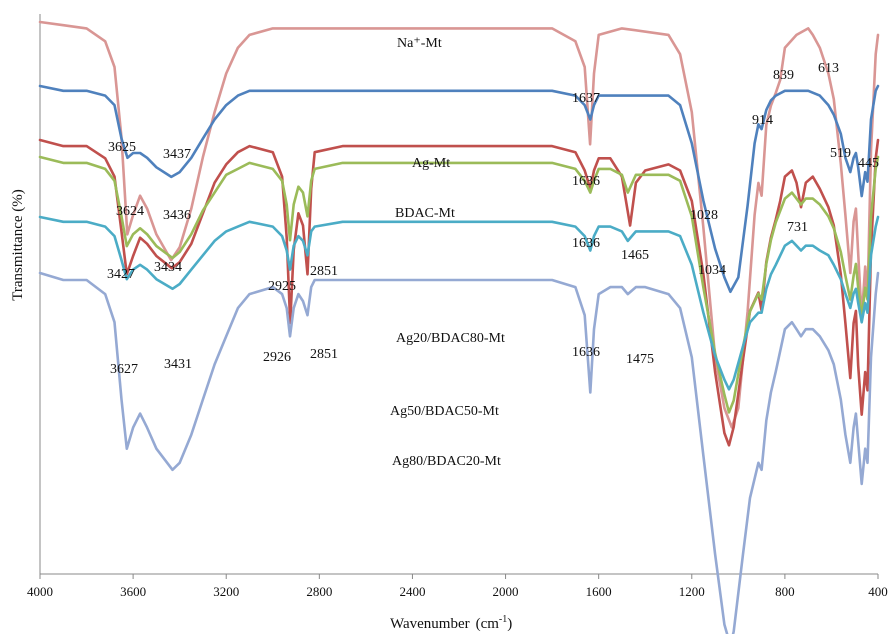 Image resolution: width=890 pixels, height=634 pixels. Describe the element at coordinates (430, 624) in the screenshot. I see `x-axis-title-main: Wavenumber` at that location.